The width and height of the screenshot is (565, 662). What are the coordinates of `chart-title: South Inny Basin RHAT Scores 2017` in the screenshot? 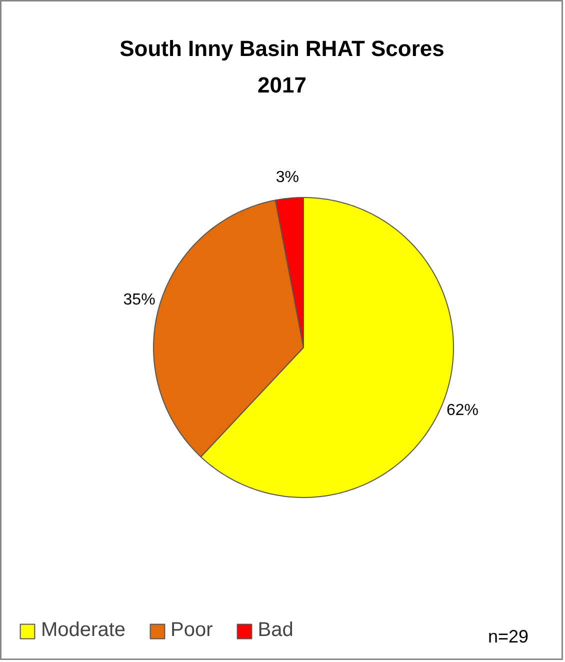 It's located at (282, 67).